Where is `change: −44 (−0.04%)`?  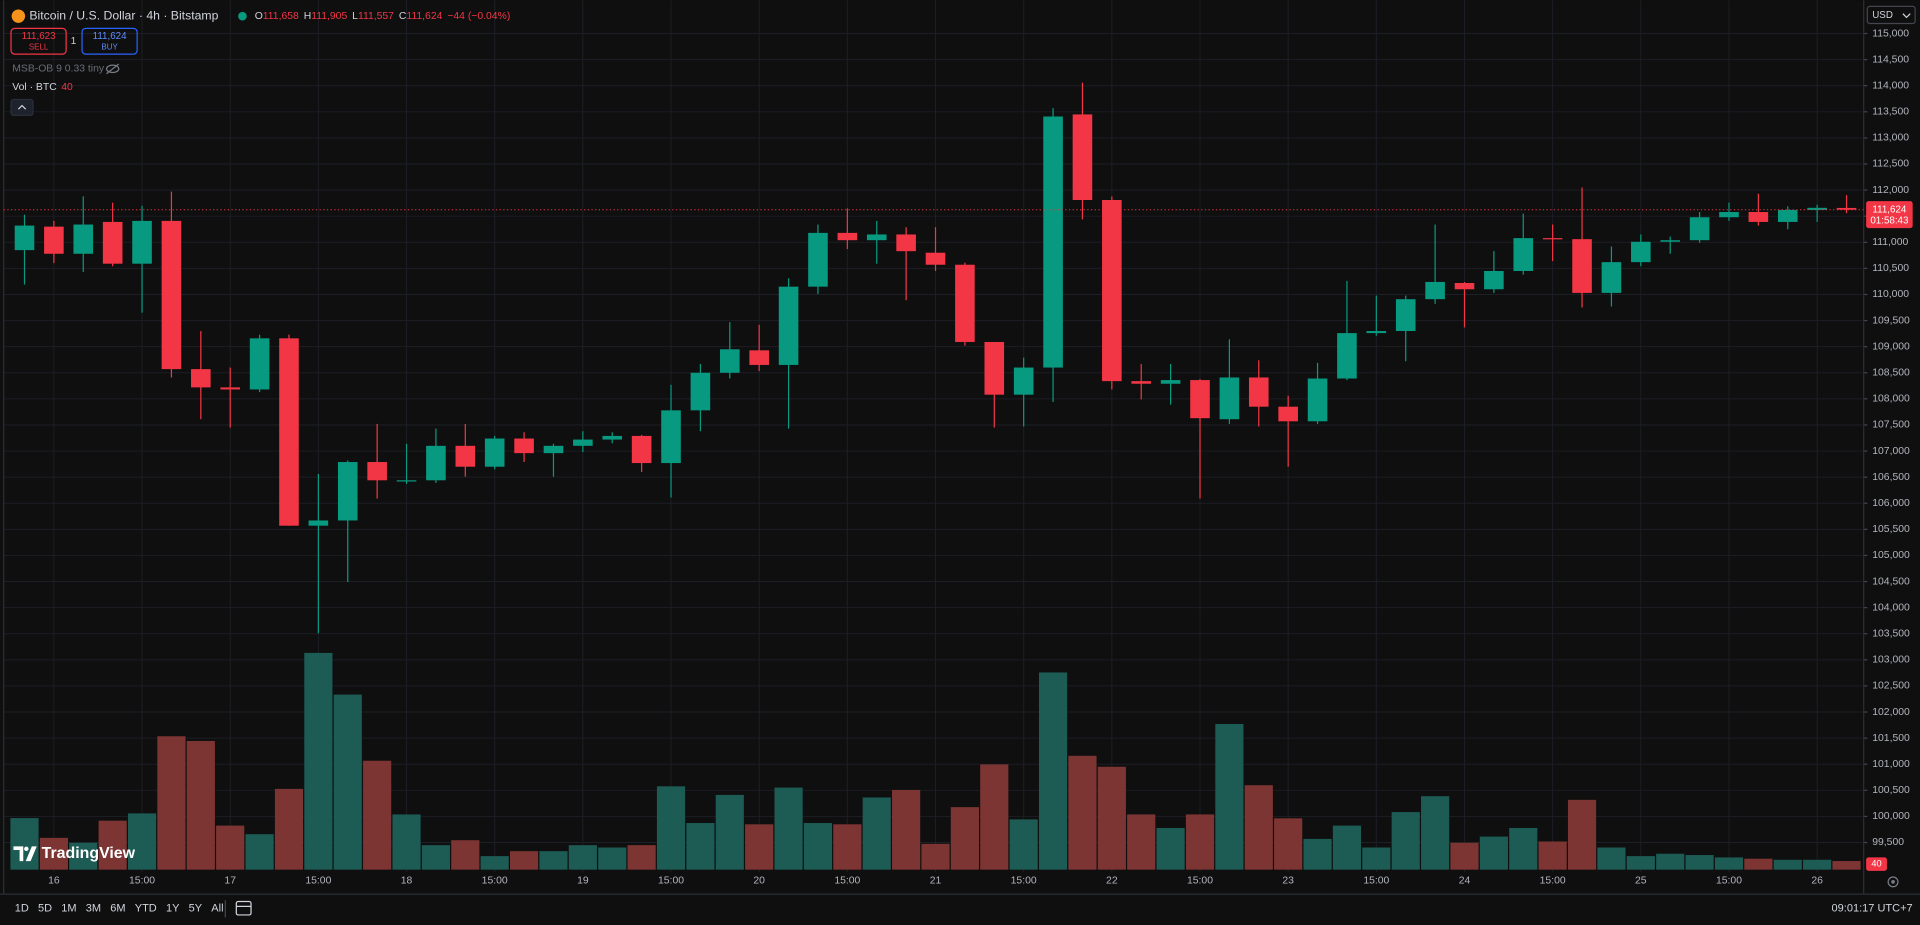 change: −44 (−0.04%) is located at coordinates (478, 16).